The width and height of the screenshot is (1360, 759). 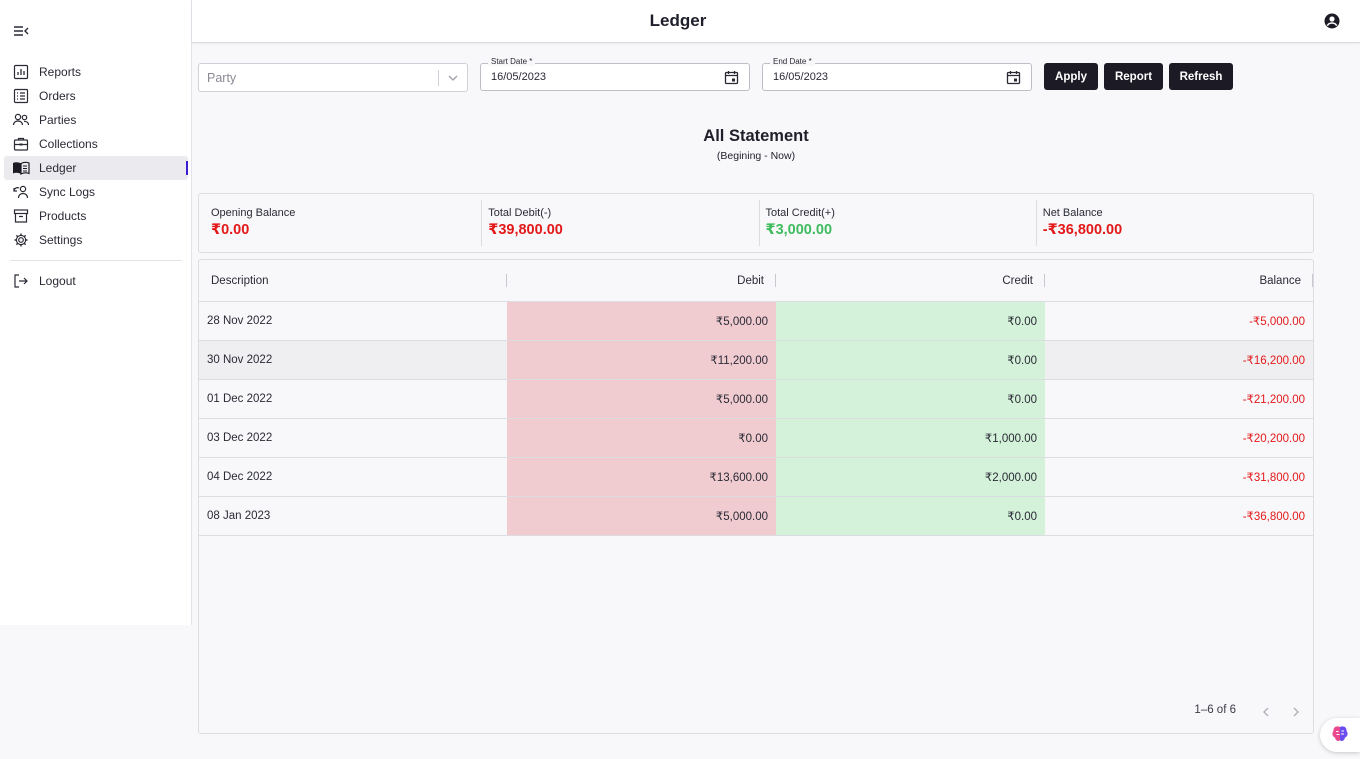 I want to click on cell-debit: ₹0.00, so click(x=641, y=438).